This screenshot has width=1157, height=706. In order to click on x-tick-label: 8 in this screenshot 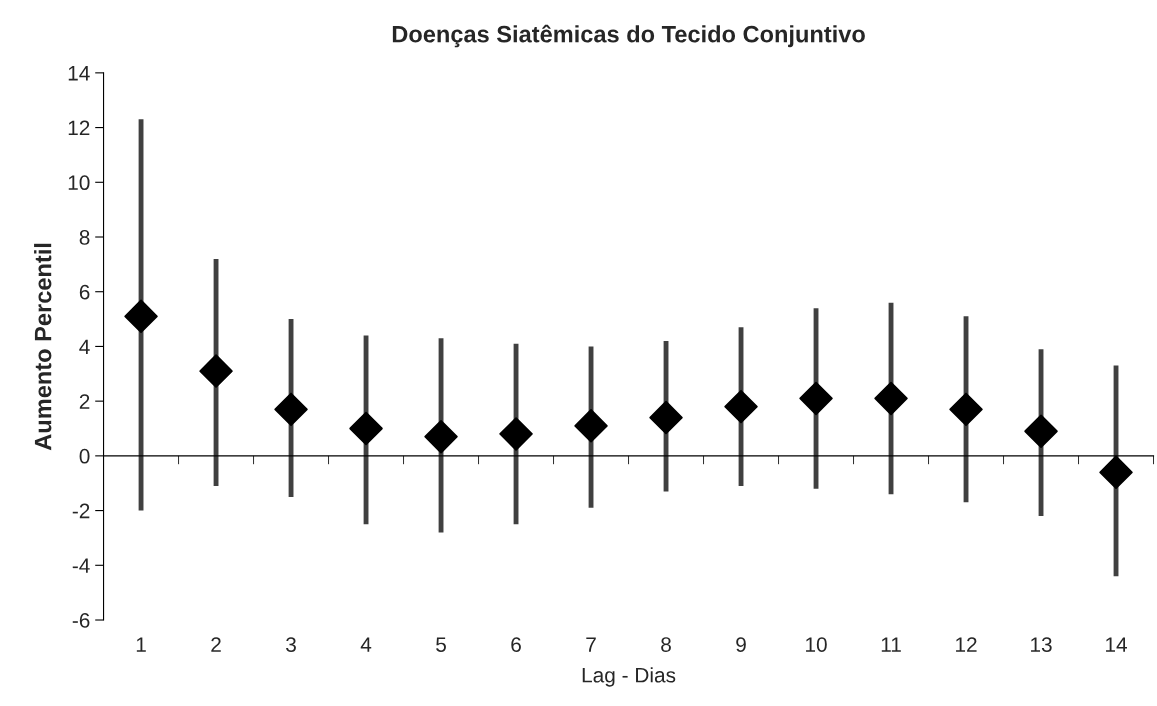, I will do `click(666, 644)`.